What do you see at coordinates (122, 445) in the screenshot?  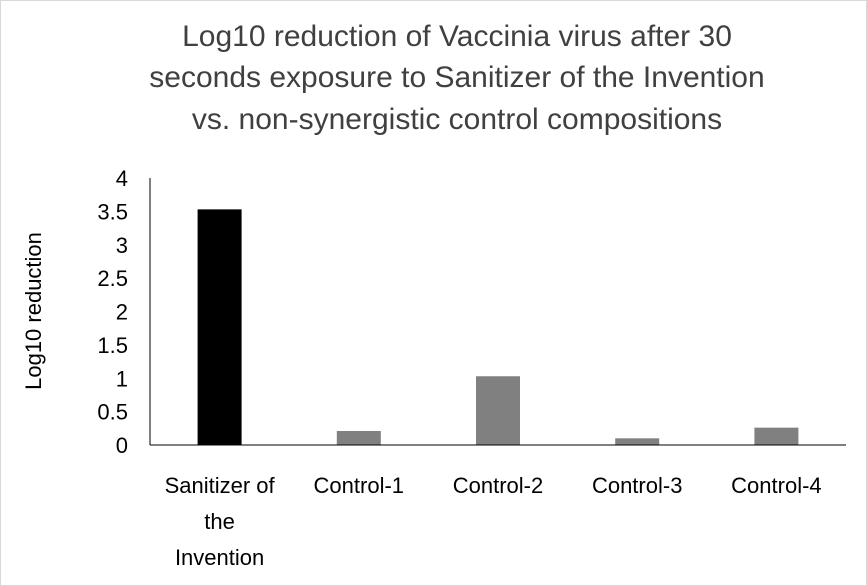 I see `y-tick-label: 0` at bounding box center [122, 445].